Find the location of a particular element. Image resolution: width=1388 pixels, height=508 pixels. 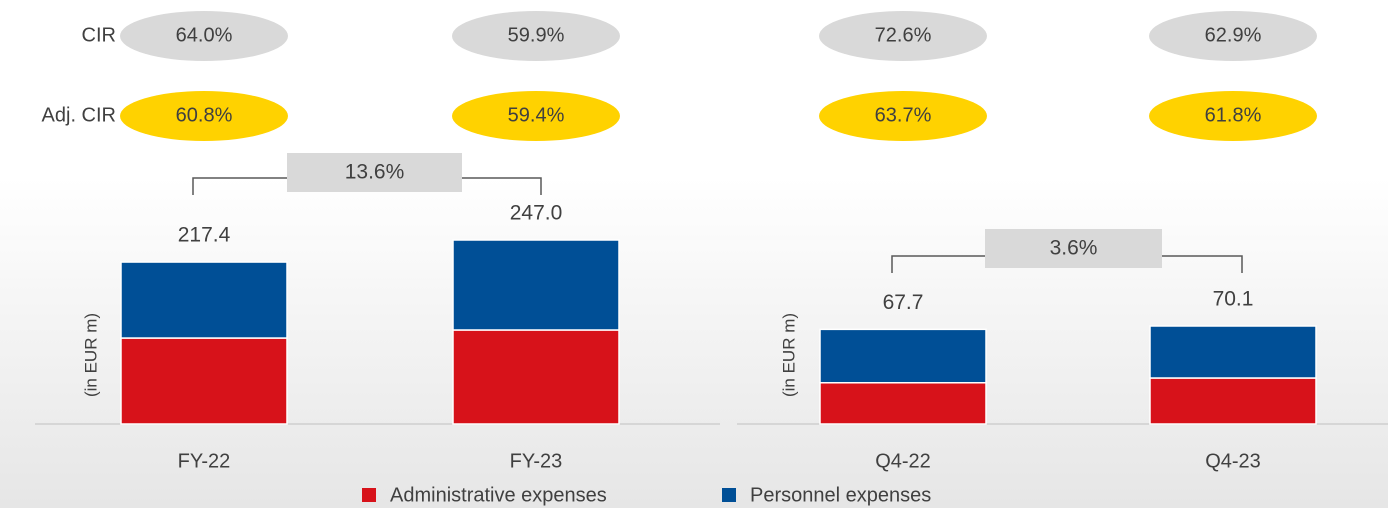

ratio-label: 59.4% is located at coordinates (536, 115).